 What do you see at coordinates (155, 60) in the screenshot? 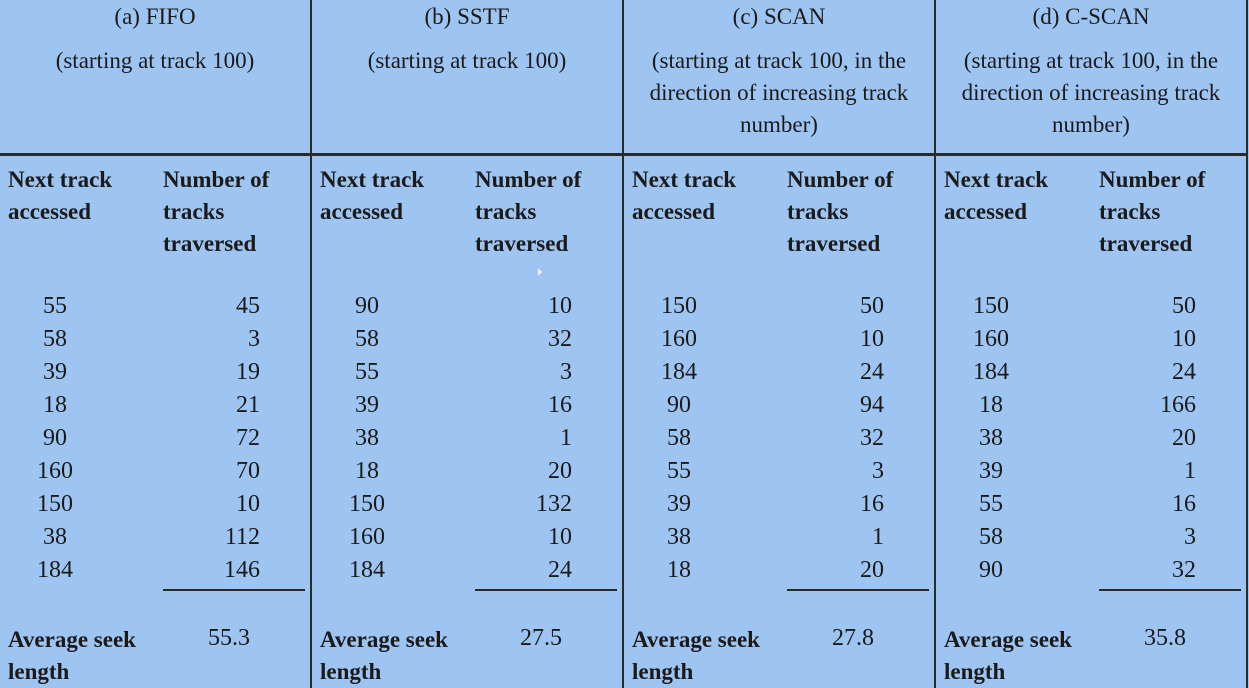
I see `column-subtitle: (starting at track 100)` at bounding box center [155, 60].